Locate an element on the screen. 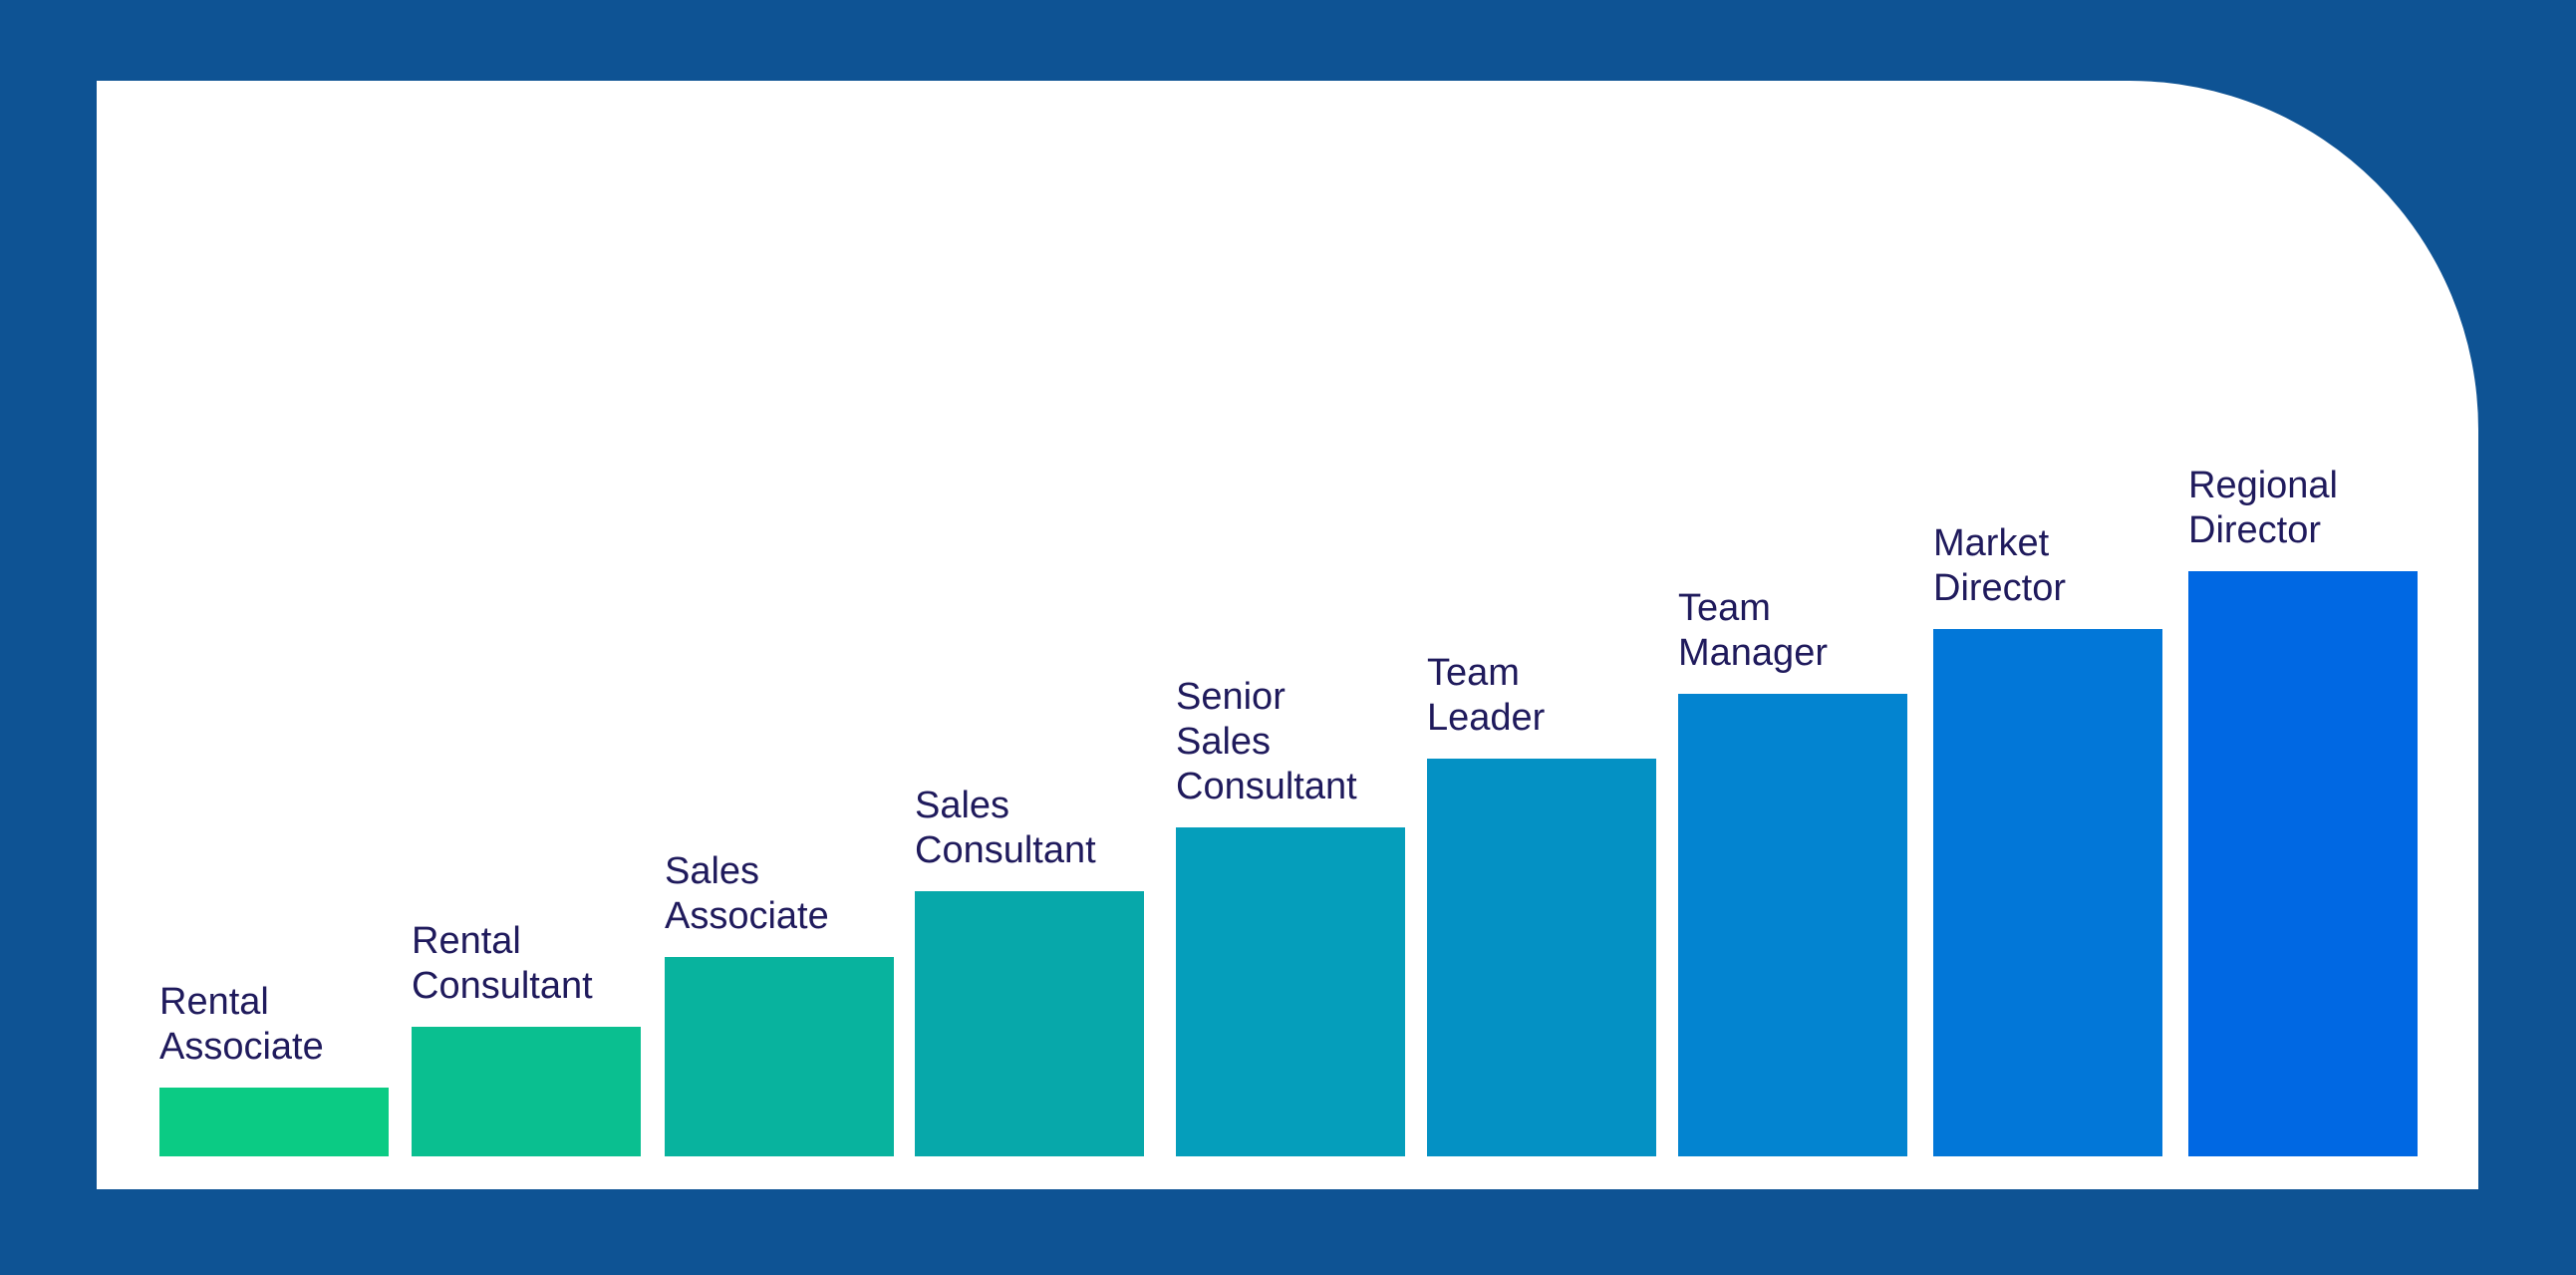 The image size is (2576, 1275). step-label: Rental Associate is located at coordinates (241, 1024).